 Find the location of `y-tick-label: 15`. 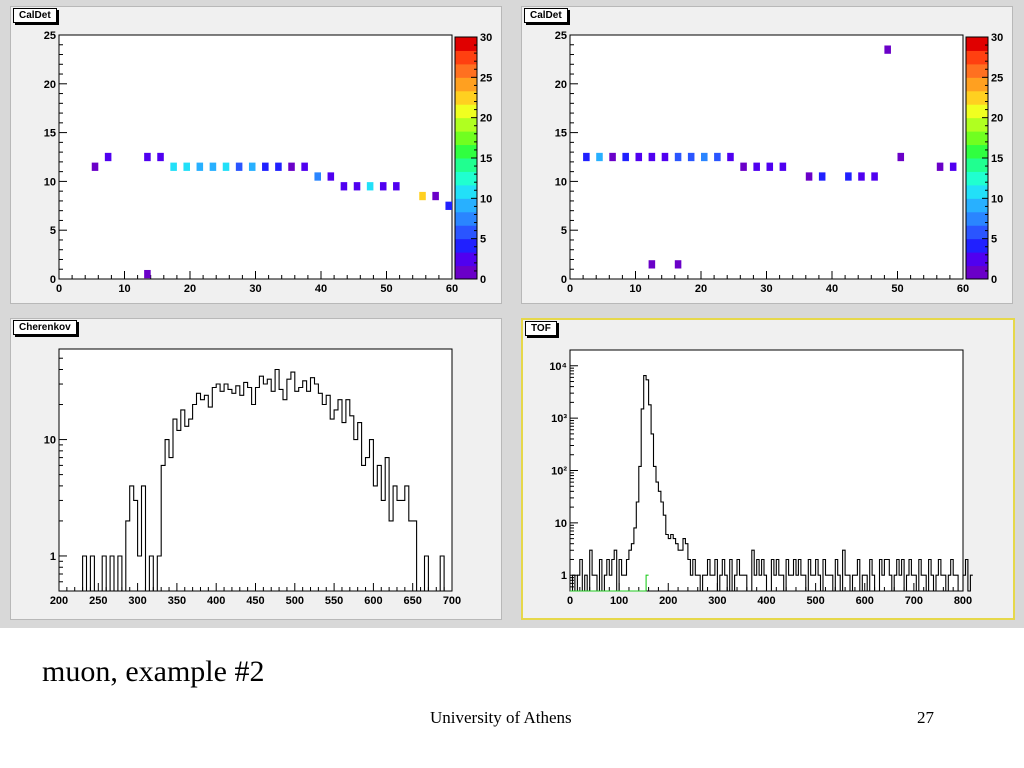

y-tick-label: 15 is located at coordinates (50, 134).